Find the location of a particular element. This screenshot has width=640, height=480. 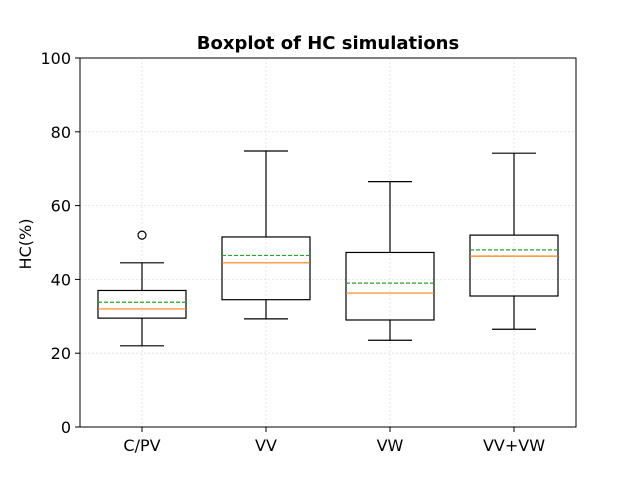

x-tick-label: VV+VW is located at coordinates (514, 445).